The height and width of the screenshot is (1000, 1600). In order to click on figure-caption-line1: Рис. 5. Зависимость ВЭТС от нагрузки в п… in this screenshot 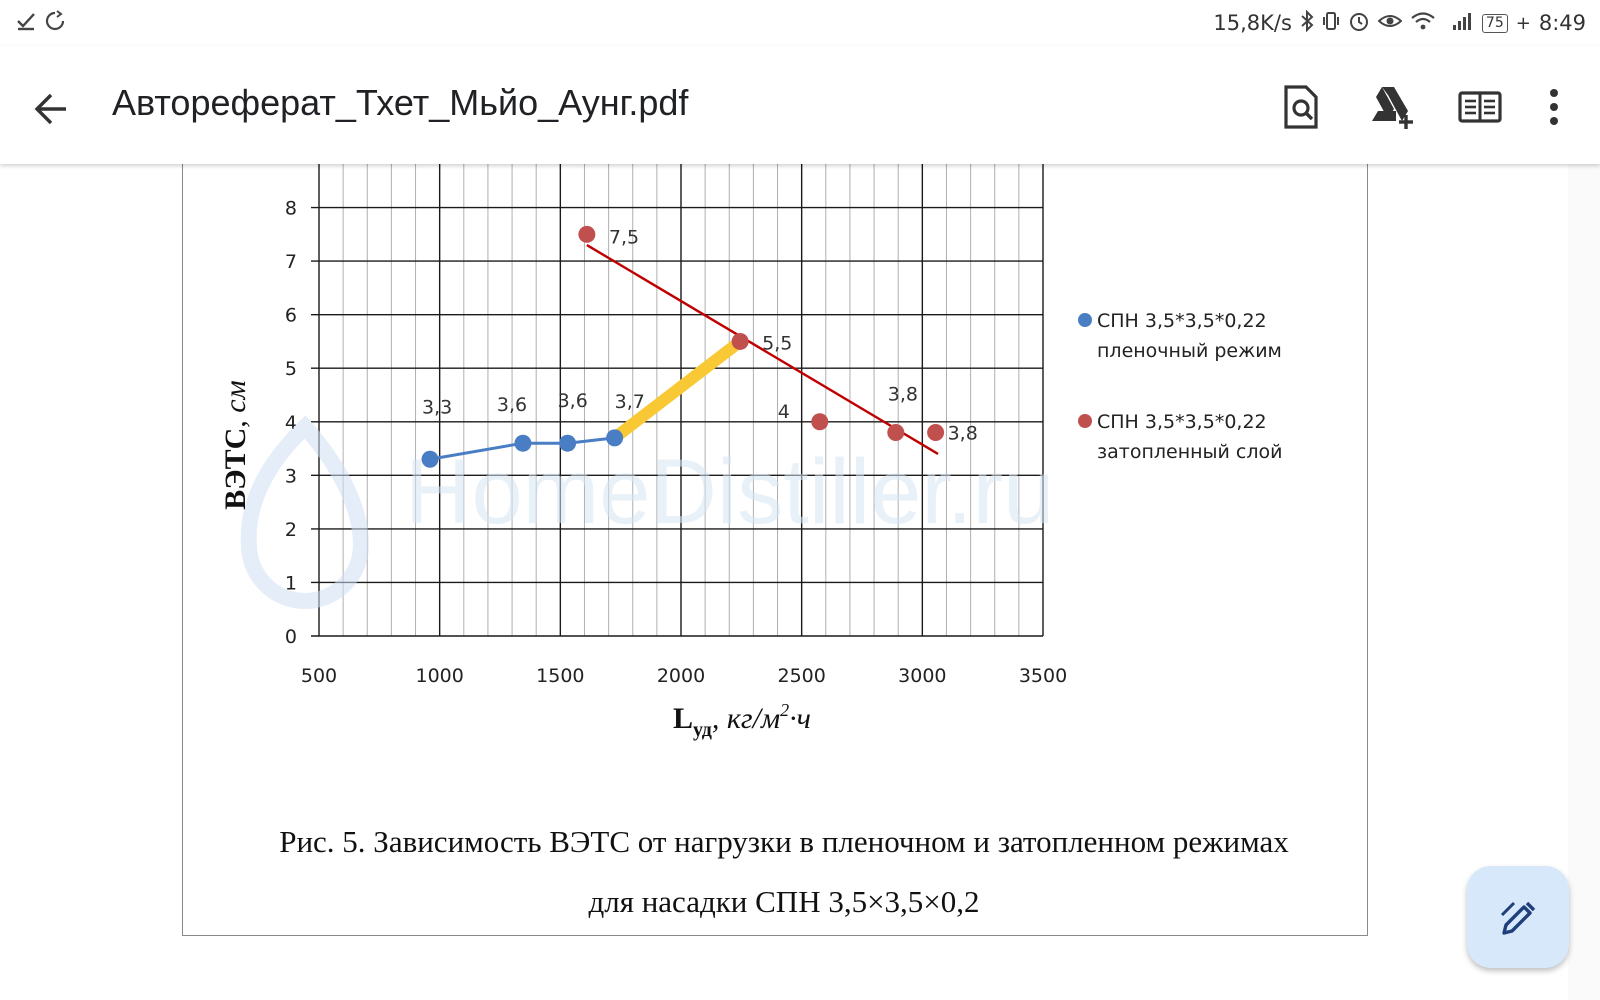, I will do `click(784, 841)`.